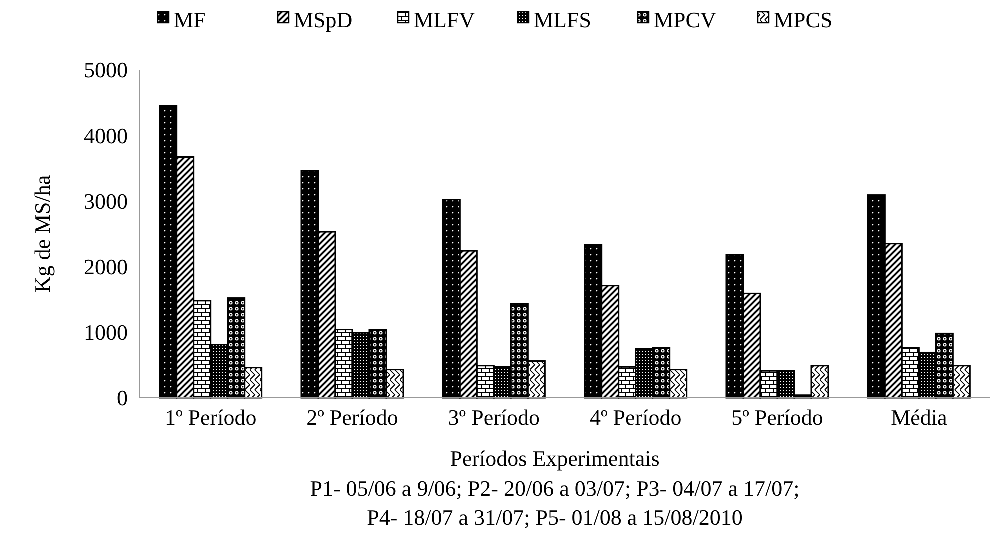 This screenshot has height=546, width=996. I want to click on legend-label: MPCS, so click(803, 20).